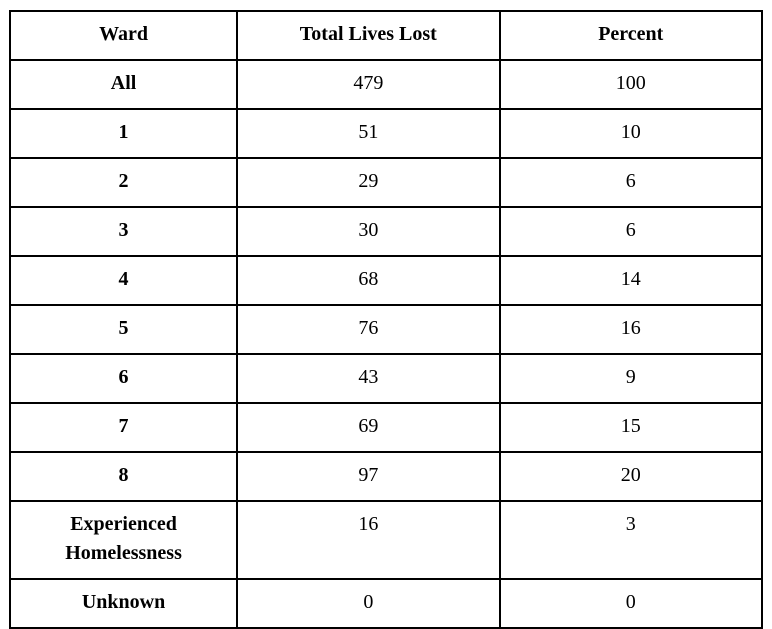 This screenshot has width=772, height=629. Describe the element at coordinates (123, 603) in the screenshot. I see `ward-cell: Unknown` at that location.